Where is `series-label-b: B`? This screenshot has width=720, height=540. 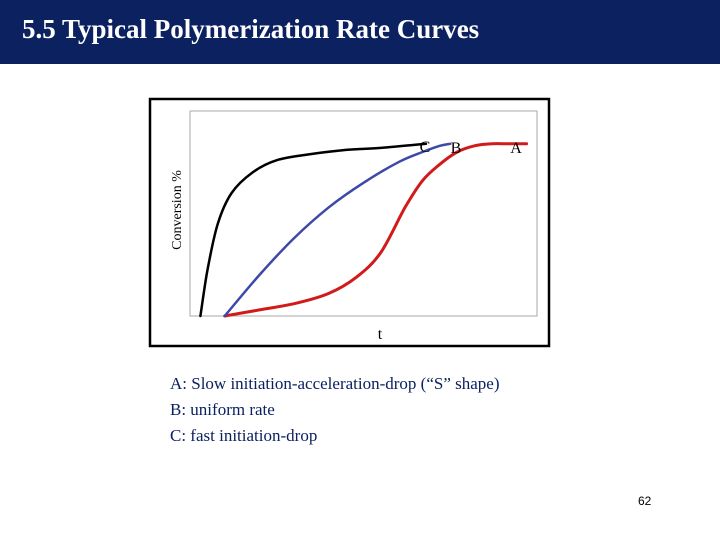 series-label-b: B is located at coordinates (456, 148).